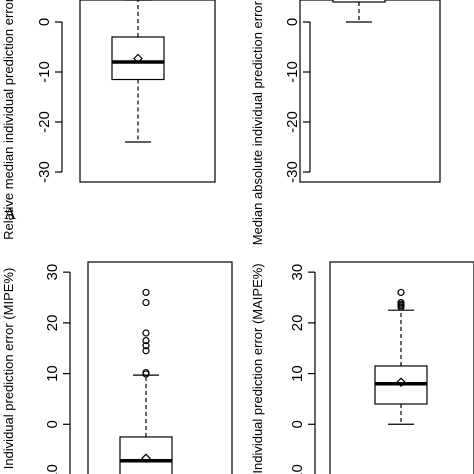 This screenshot has width=474, height=474. I want to click on panel-label: A, so click(10, 213).